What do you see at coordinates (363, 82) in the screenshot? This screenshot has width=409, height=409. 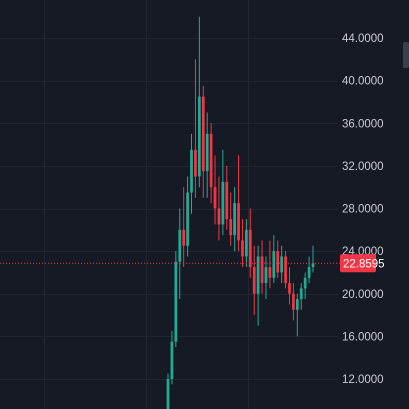 I see `price-tick-label: 40.0000` at bounding box center [363, 82].